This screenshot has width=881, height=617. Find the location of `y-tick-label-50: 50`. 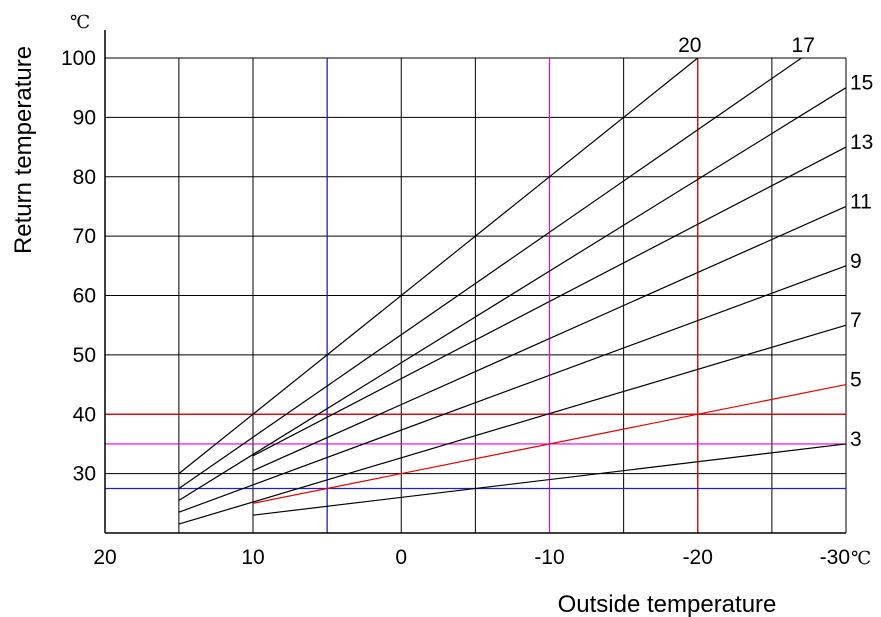

y-tick-label-50: 50 is located at coordinates (84, 355).